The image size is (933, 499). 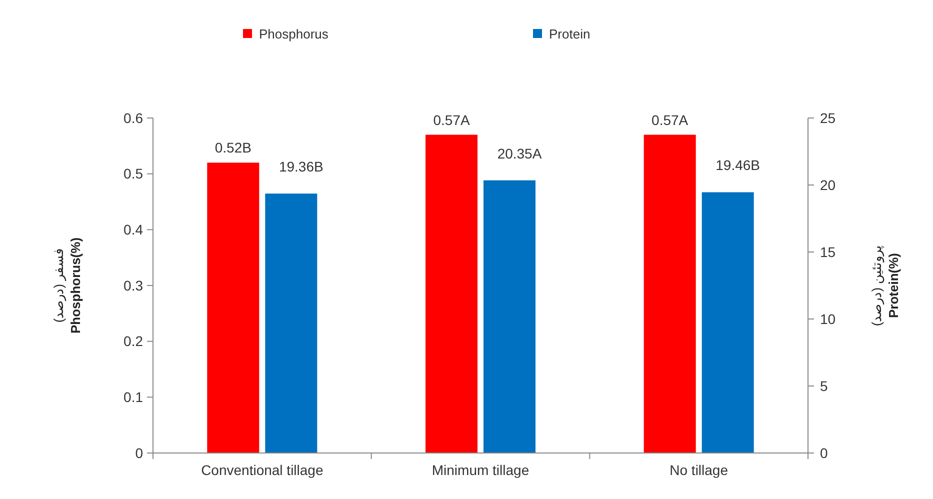 I want to click on x-tick-label: Minimum tillage, so click(x=481, y=470).